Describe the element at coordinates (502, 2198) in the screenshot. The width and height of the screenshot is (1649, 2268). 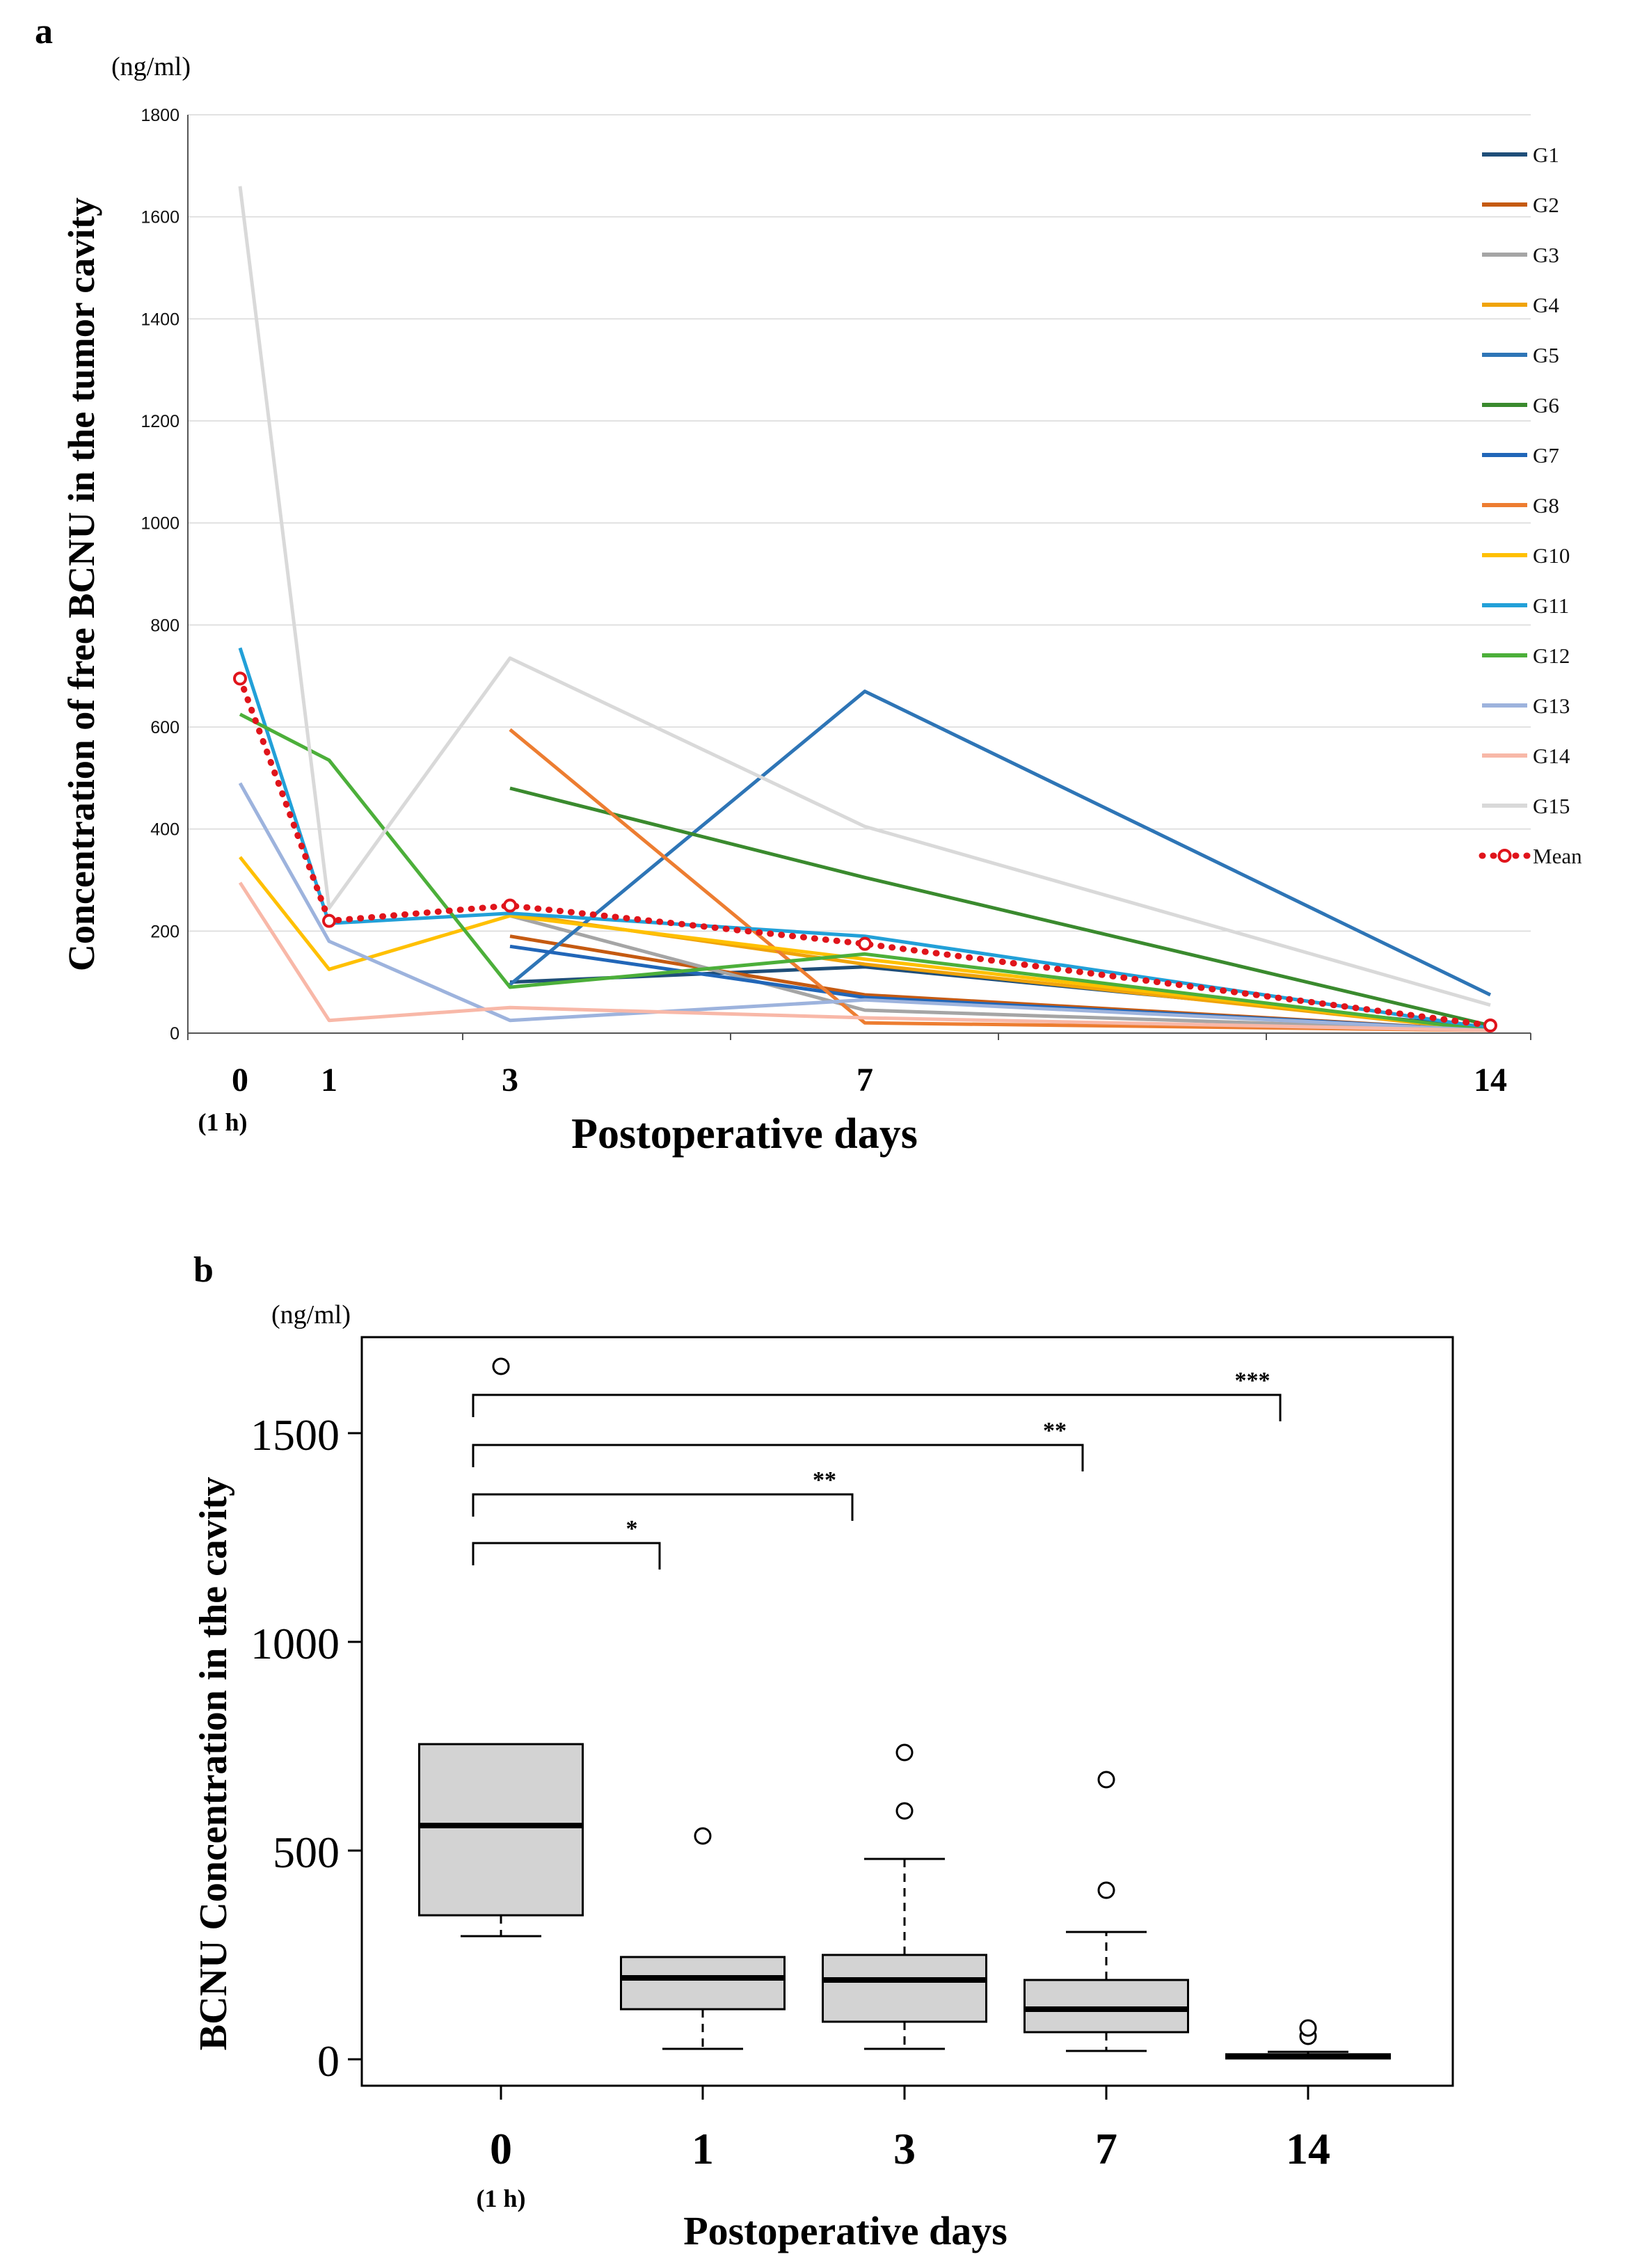
I see `panel-b-xtick-sublabel: (1 h)` at that location.